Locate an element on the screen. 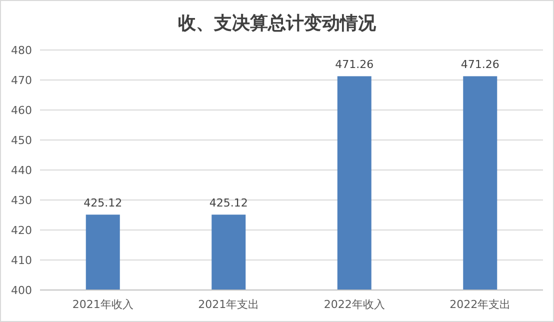 The width and height of the screenshot is (554, 322). x-tick-label: 2022年支出 is located at coordinates (480, 304).